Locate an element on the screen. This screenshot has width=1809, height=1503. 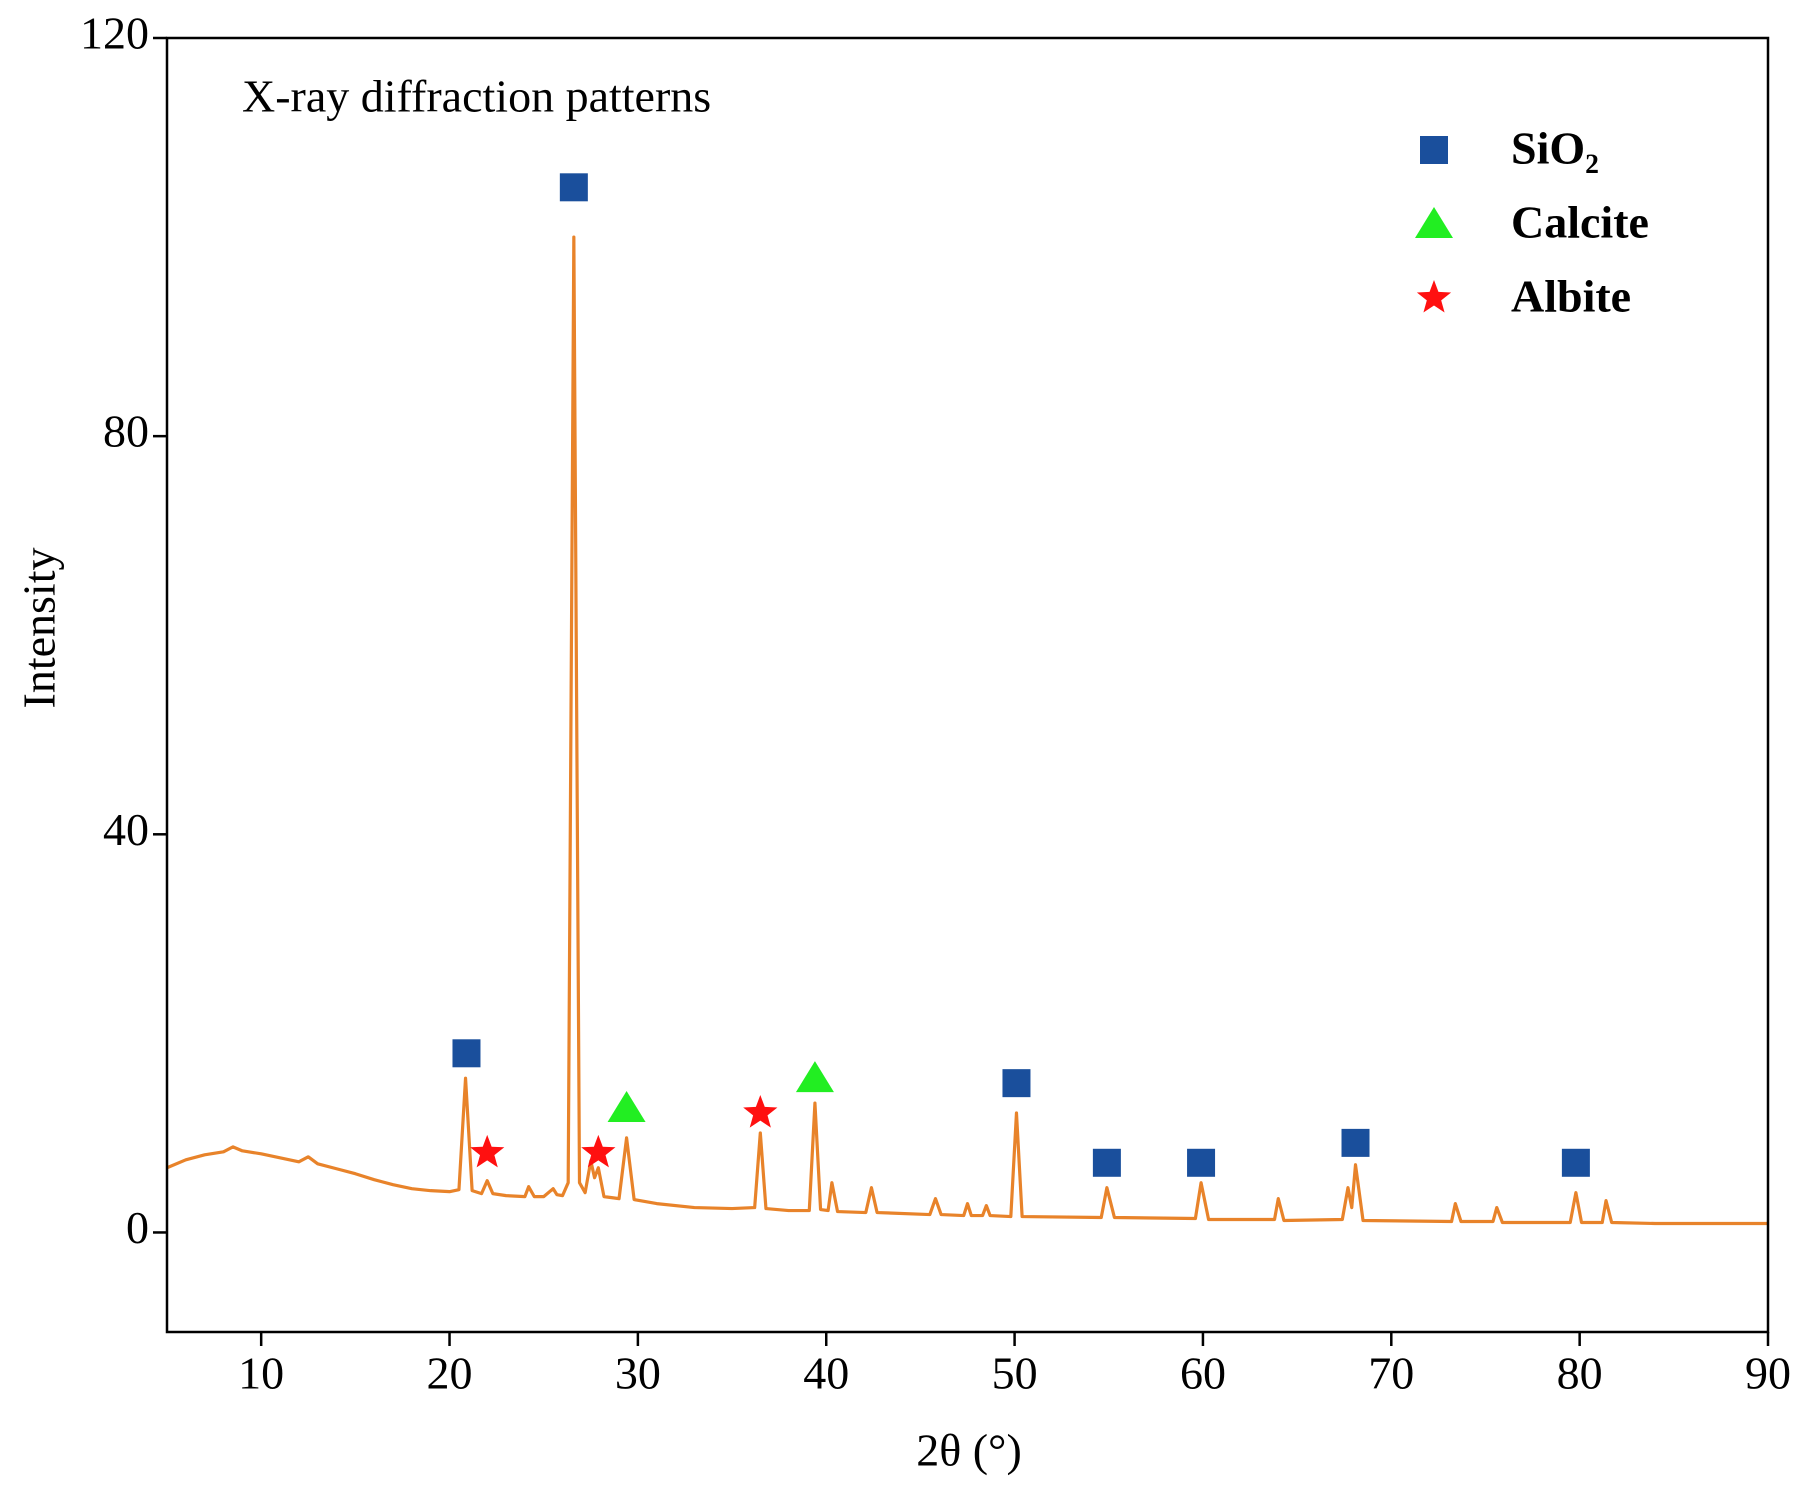
y-tick-label: 120 is located at coordinates (114, 33).